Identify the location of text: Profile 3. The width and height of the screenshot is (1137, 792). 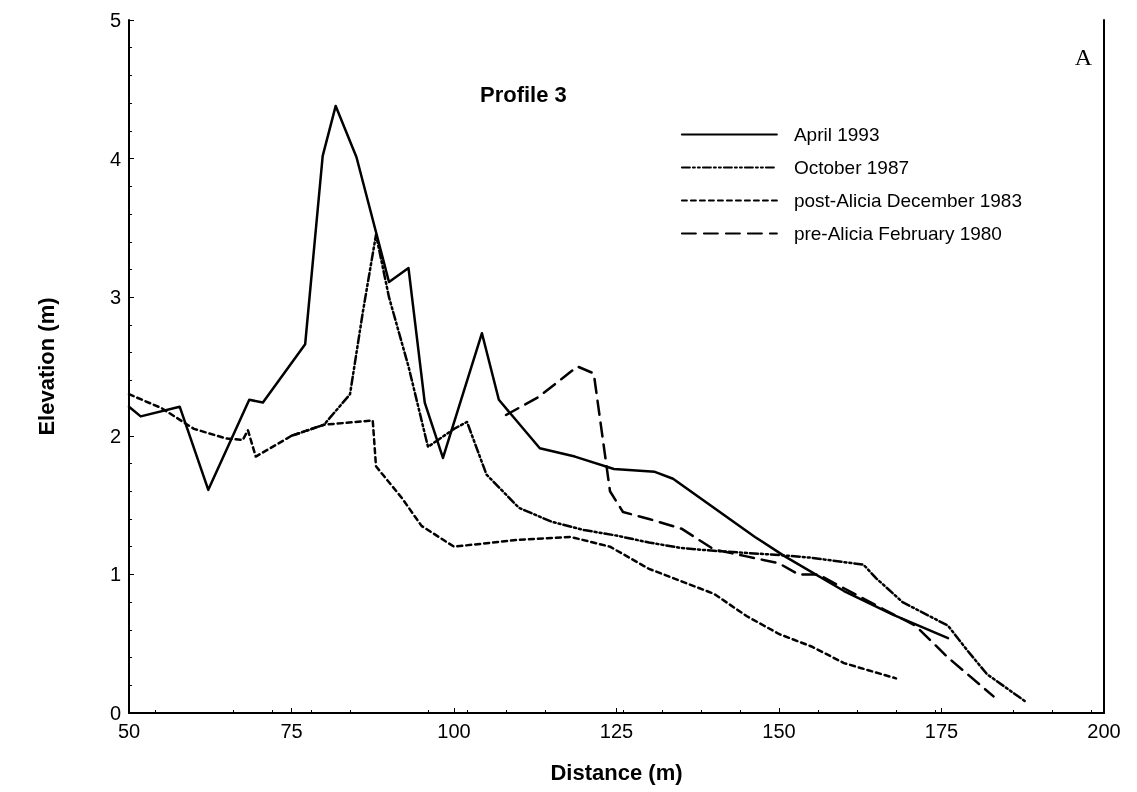
(523, 94).